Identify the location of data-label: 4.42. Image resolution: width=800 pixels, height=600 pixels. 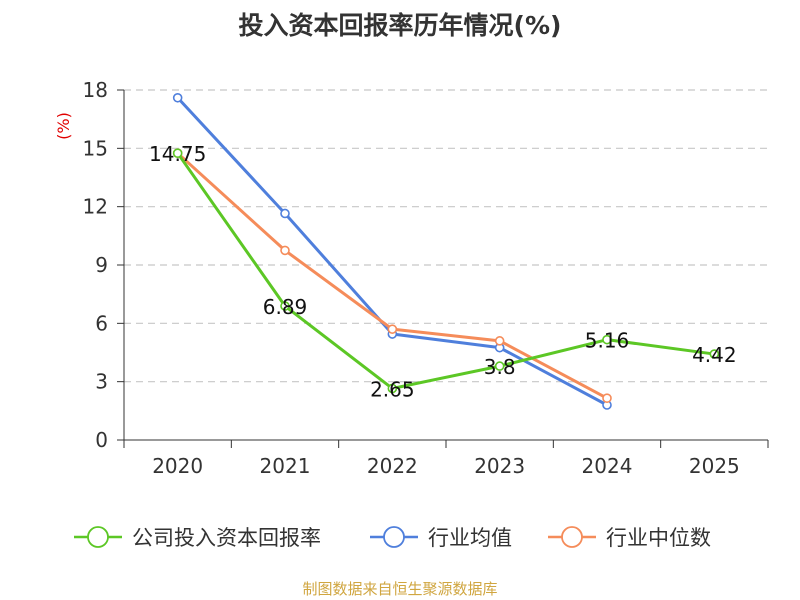
(714, 355).